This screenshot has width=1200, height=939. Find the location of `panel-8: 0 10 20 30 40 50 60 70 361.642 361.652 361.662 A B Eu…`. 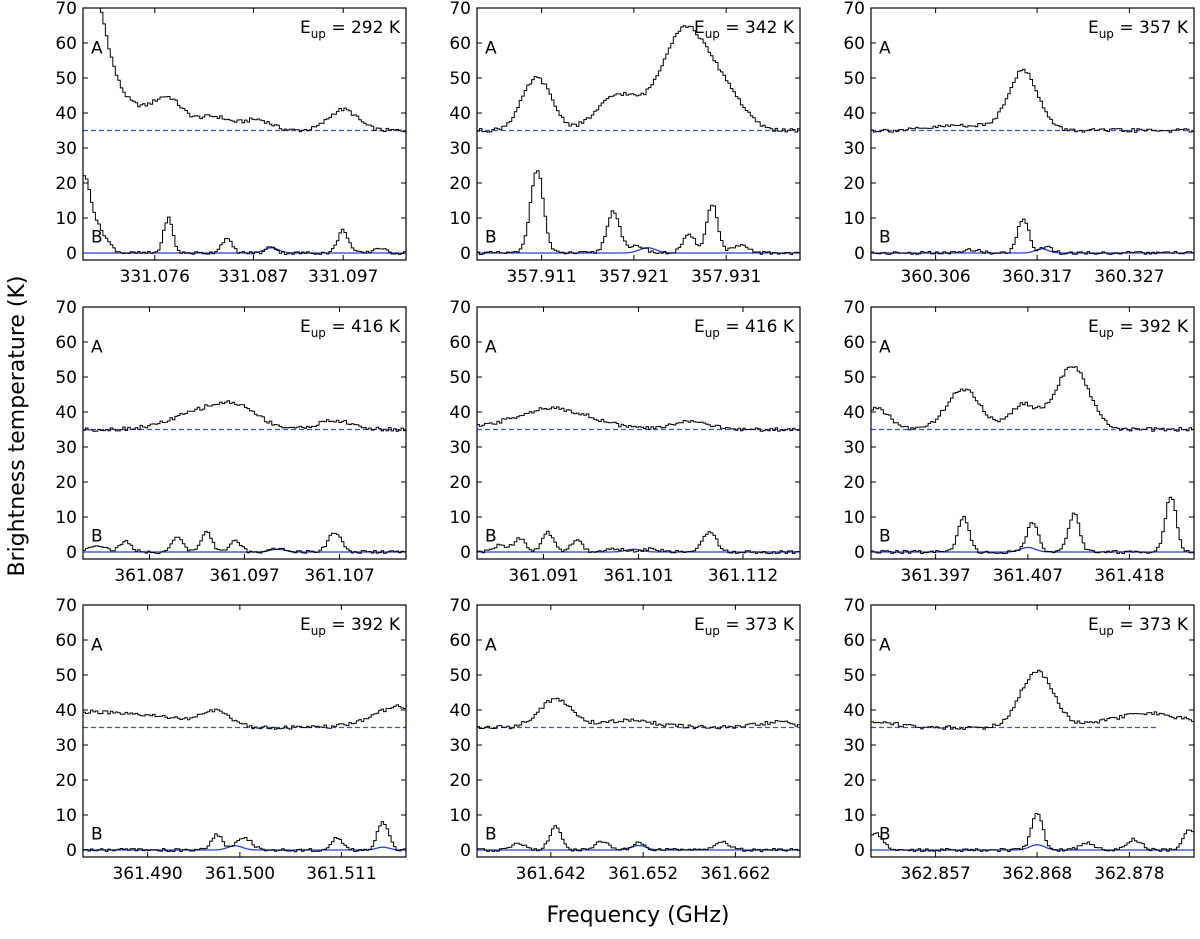

panel-8: 0 10 20 30 40 50 60 70 361.642 361.652 361.662 A B Eu… is located at coordinates (625, 740).